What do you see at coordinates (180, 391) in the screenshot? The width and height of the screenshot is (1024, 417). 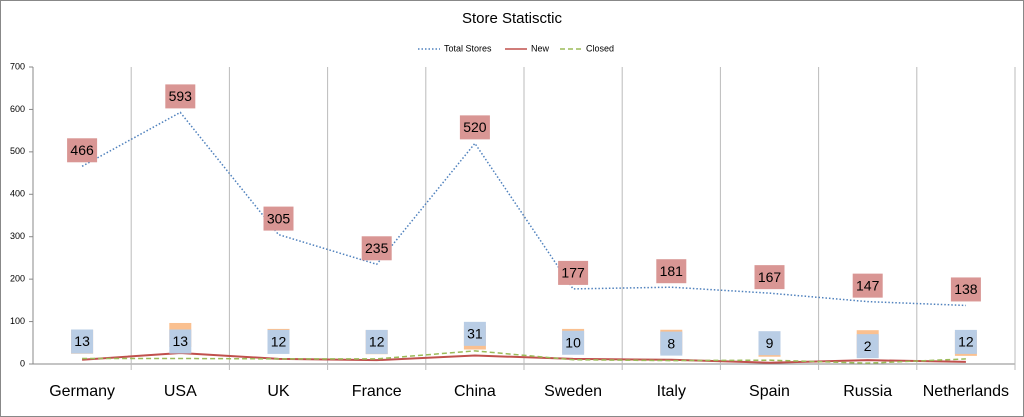 I see `x-tick-label: USA` at bounding box center [180, 391].